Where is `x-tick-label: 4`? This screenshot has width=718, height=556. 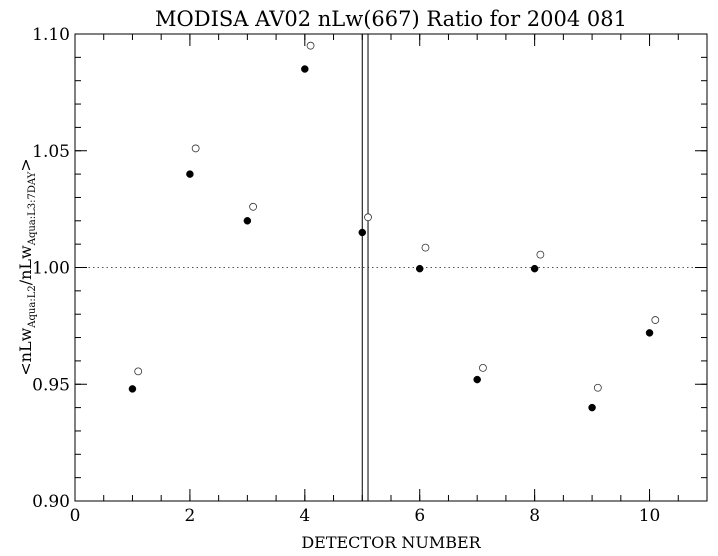
x-tick-label: 4 is located at coordinates (304, 516).